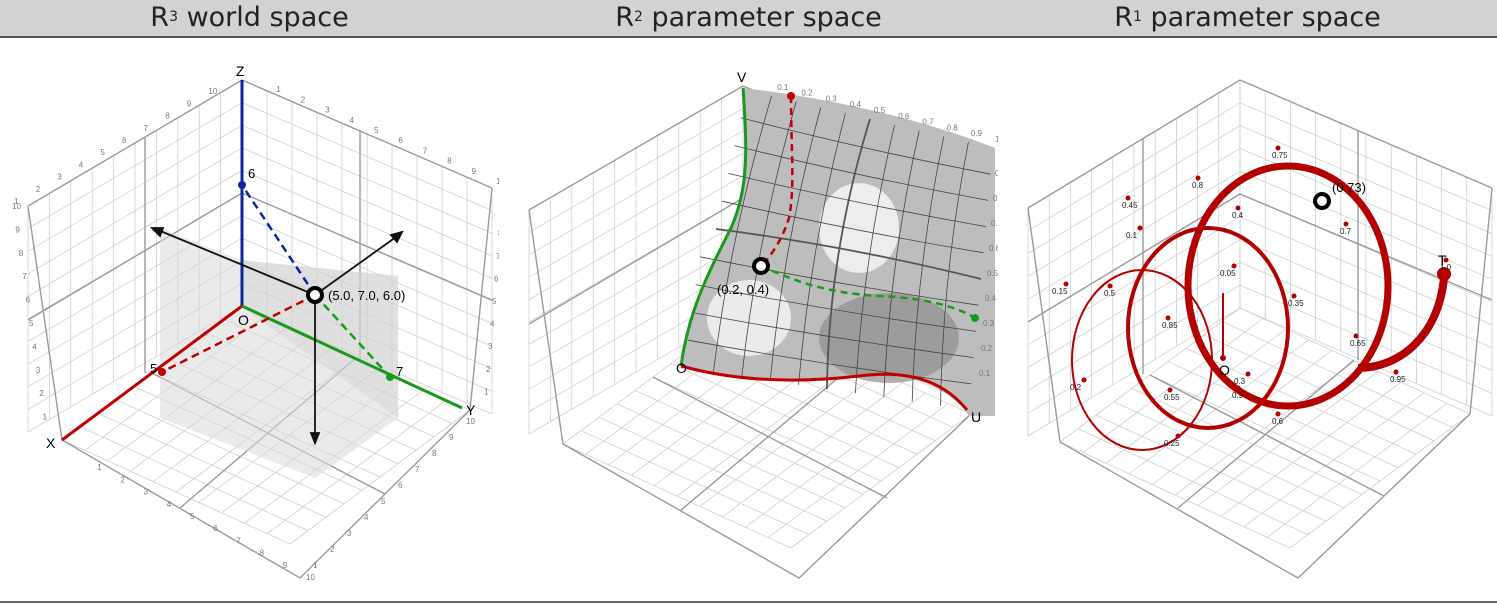 This screenshot has height=605, width=1497. Describe the element at coordinates (856, 104) in the screenshot. I see `u-tick-label: 0.4` at that location.